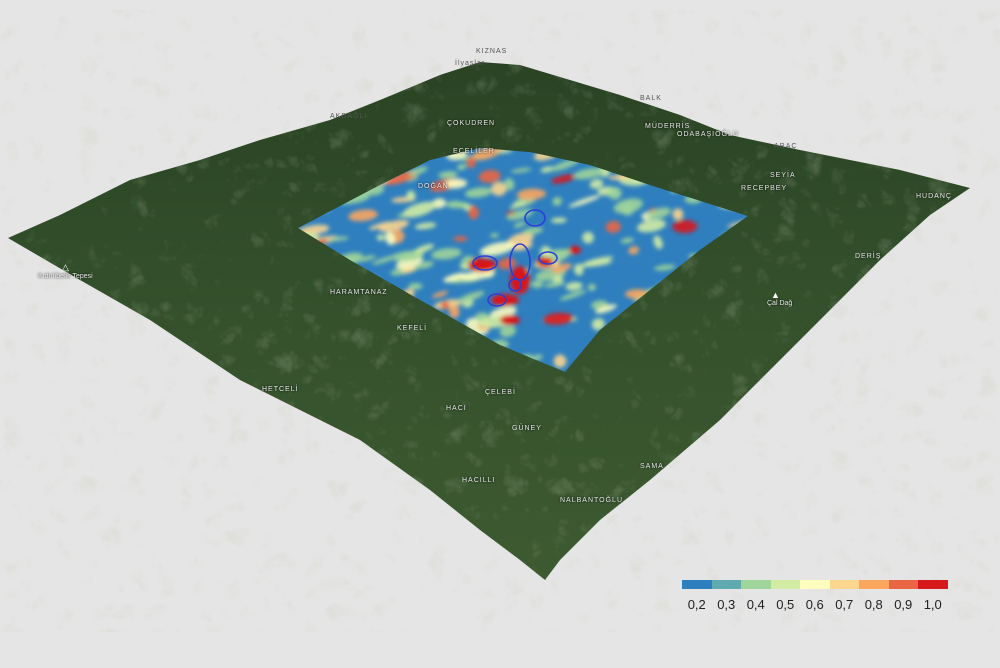  I want to click on place-label: MÜDERRİS, so click(668, 126).